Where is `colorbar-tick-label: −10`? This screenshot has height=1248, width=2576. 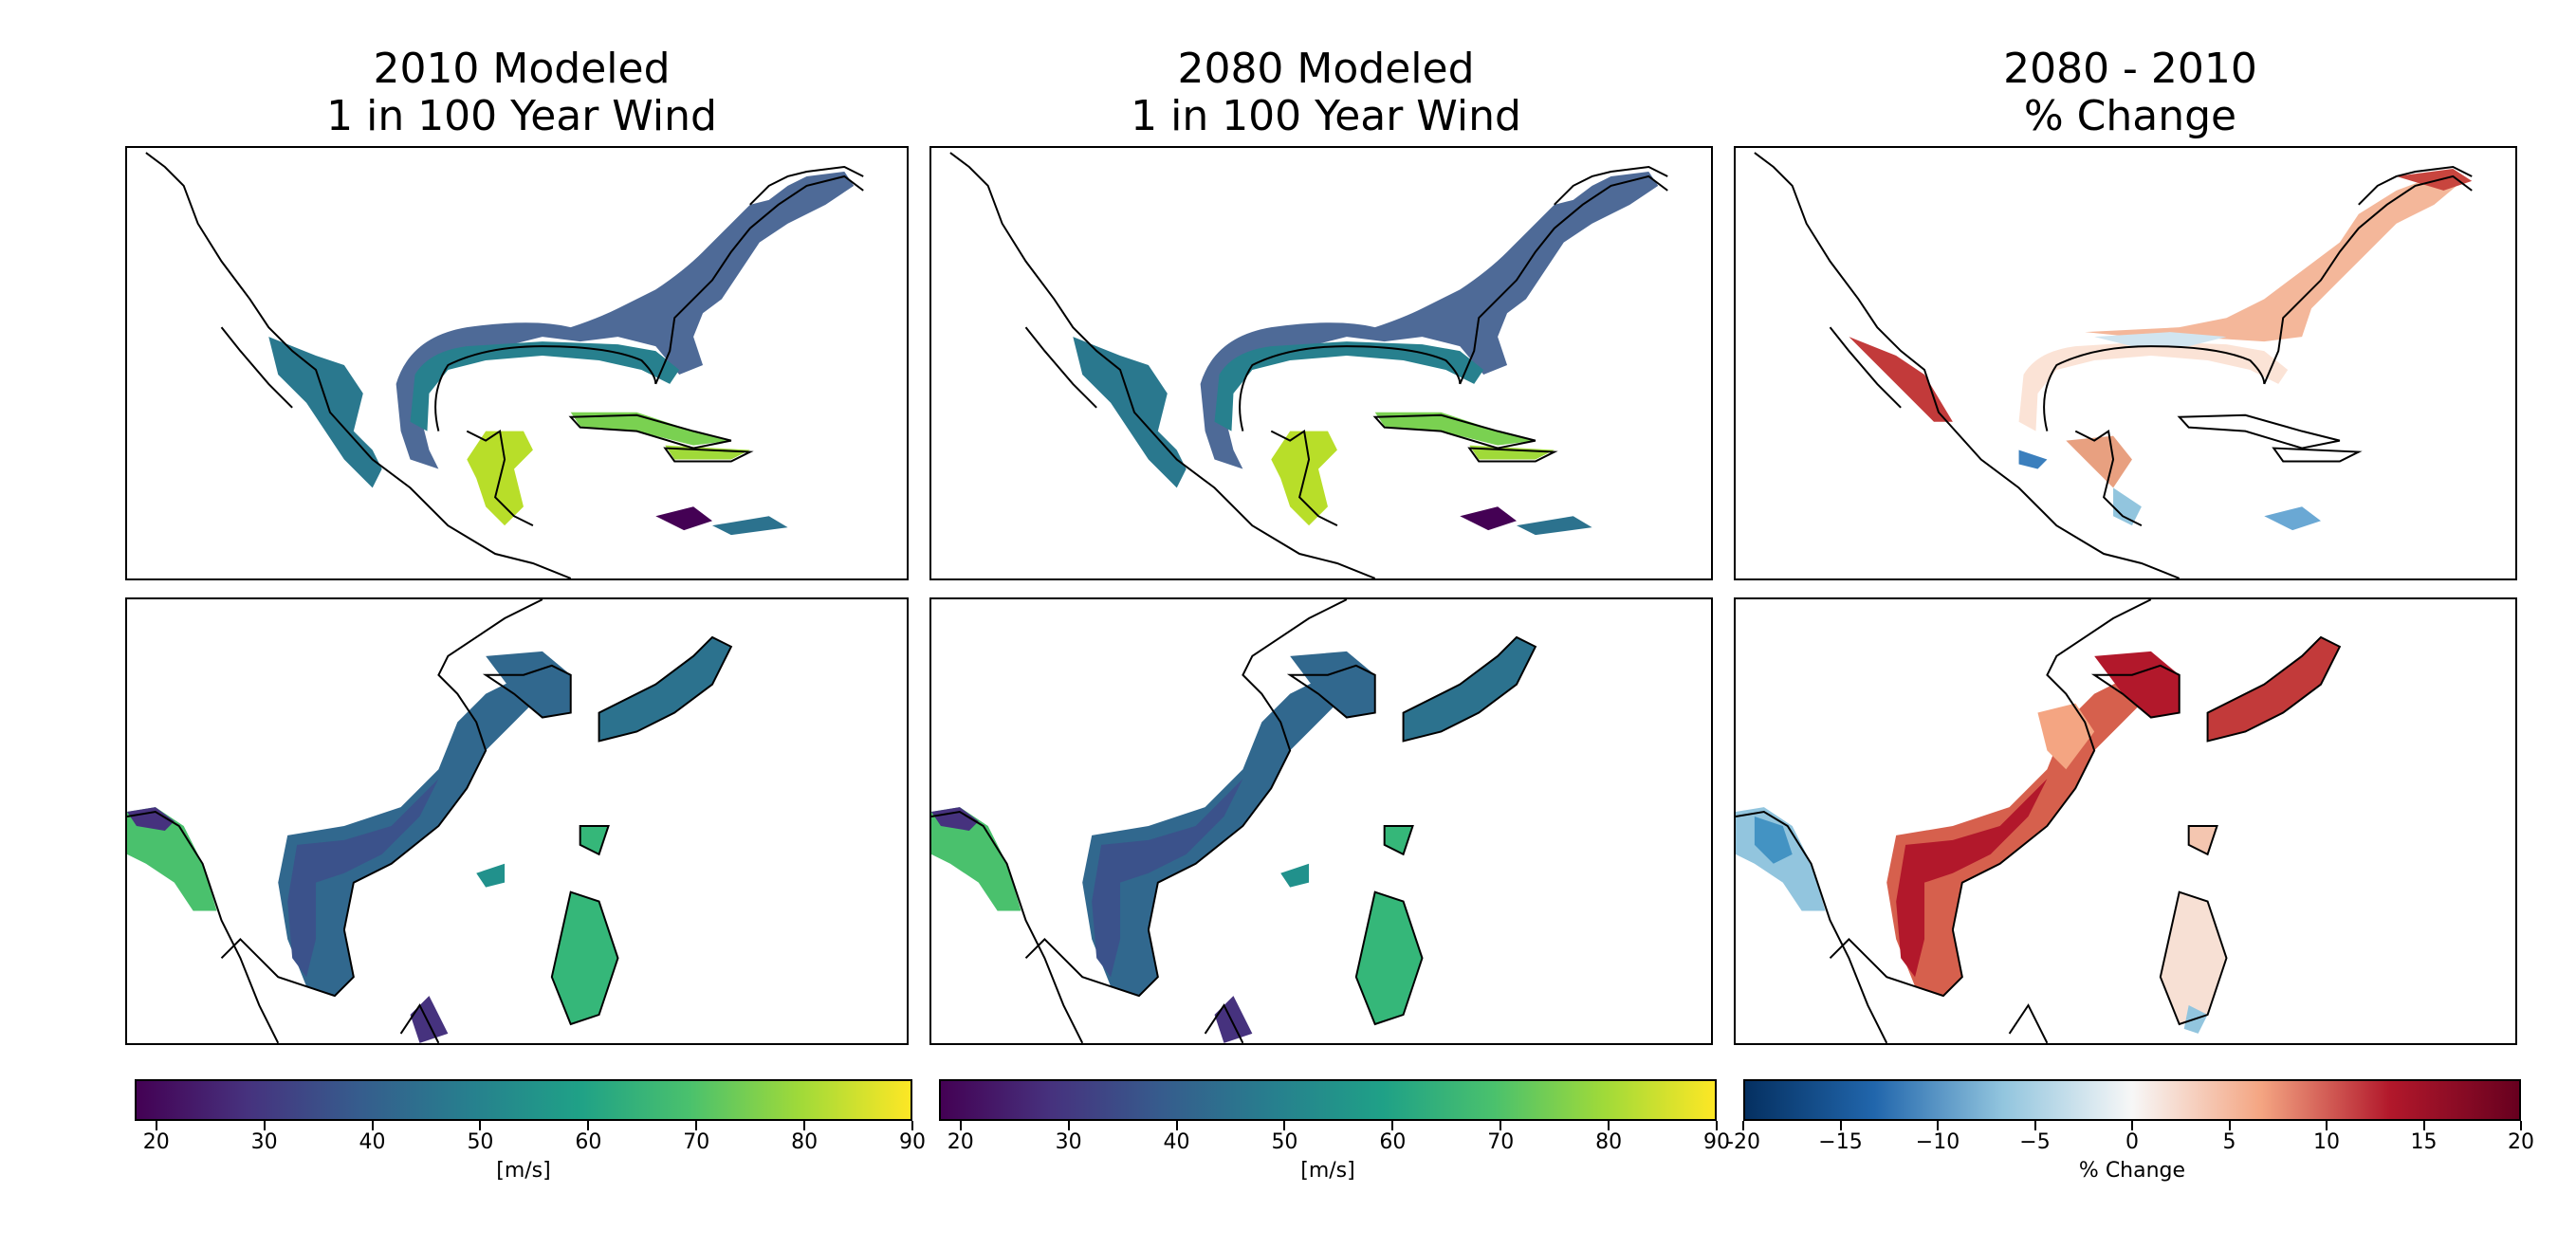 colorbar-tick-label: −10 is located at coordinates (1937, 1142).